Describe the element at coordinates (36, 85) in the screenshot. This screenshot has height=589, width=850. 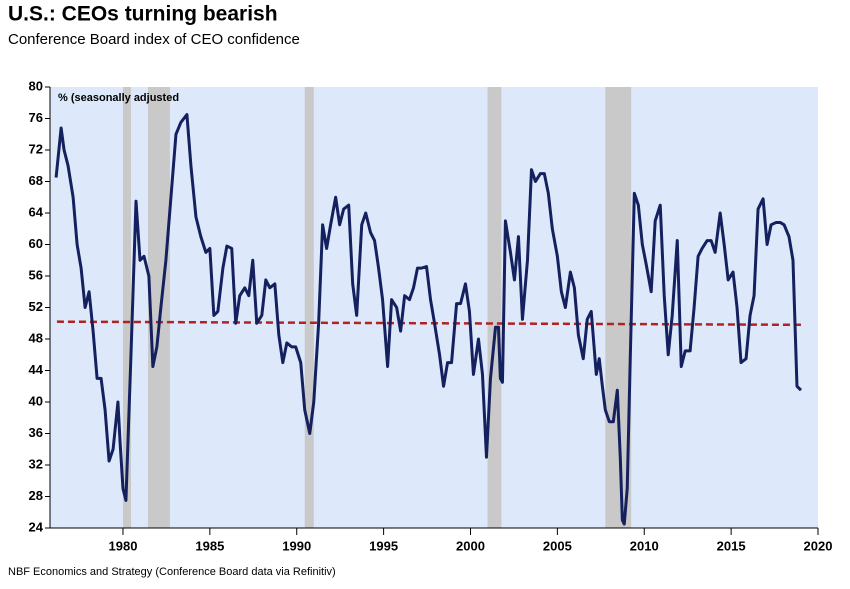
I see `y-tick-label: 80` at that location.